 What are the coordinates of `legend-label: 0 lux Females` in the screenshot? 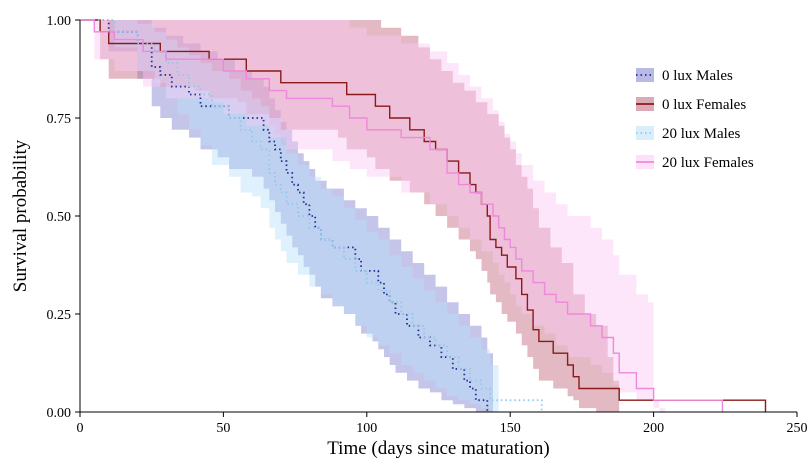 It's located at (704, 105).